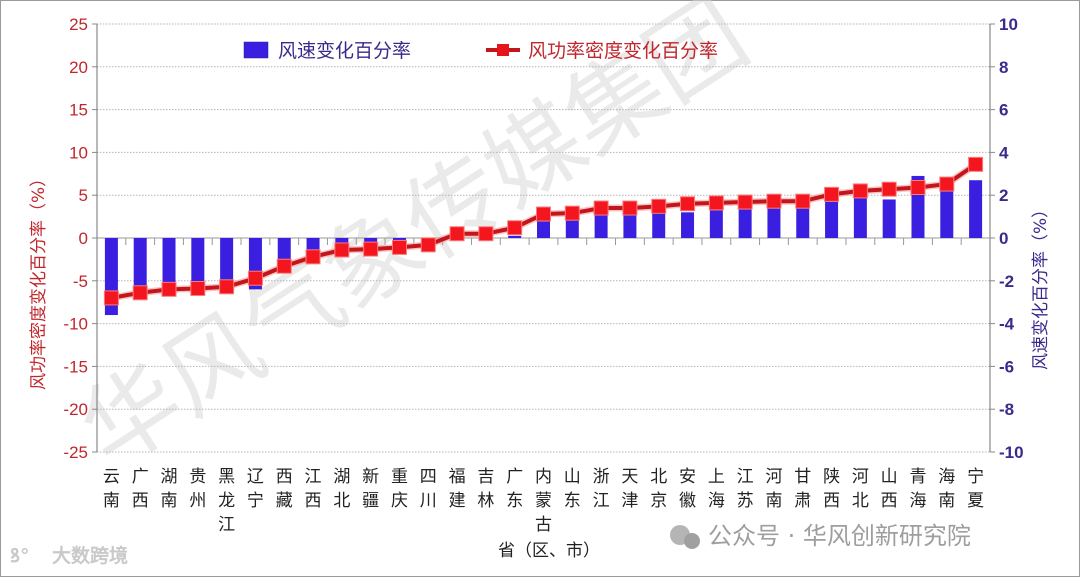 The height and width of the screenshot is (577, 1080). I want to click on x-tick-label: 疆, so click(370, 501).